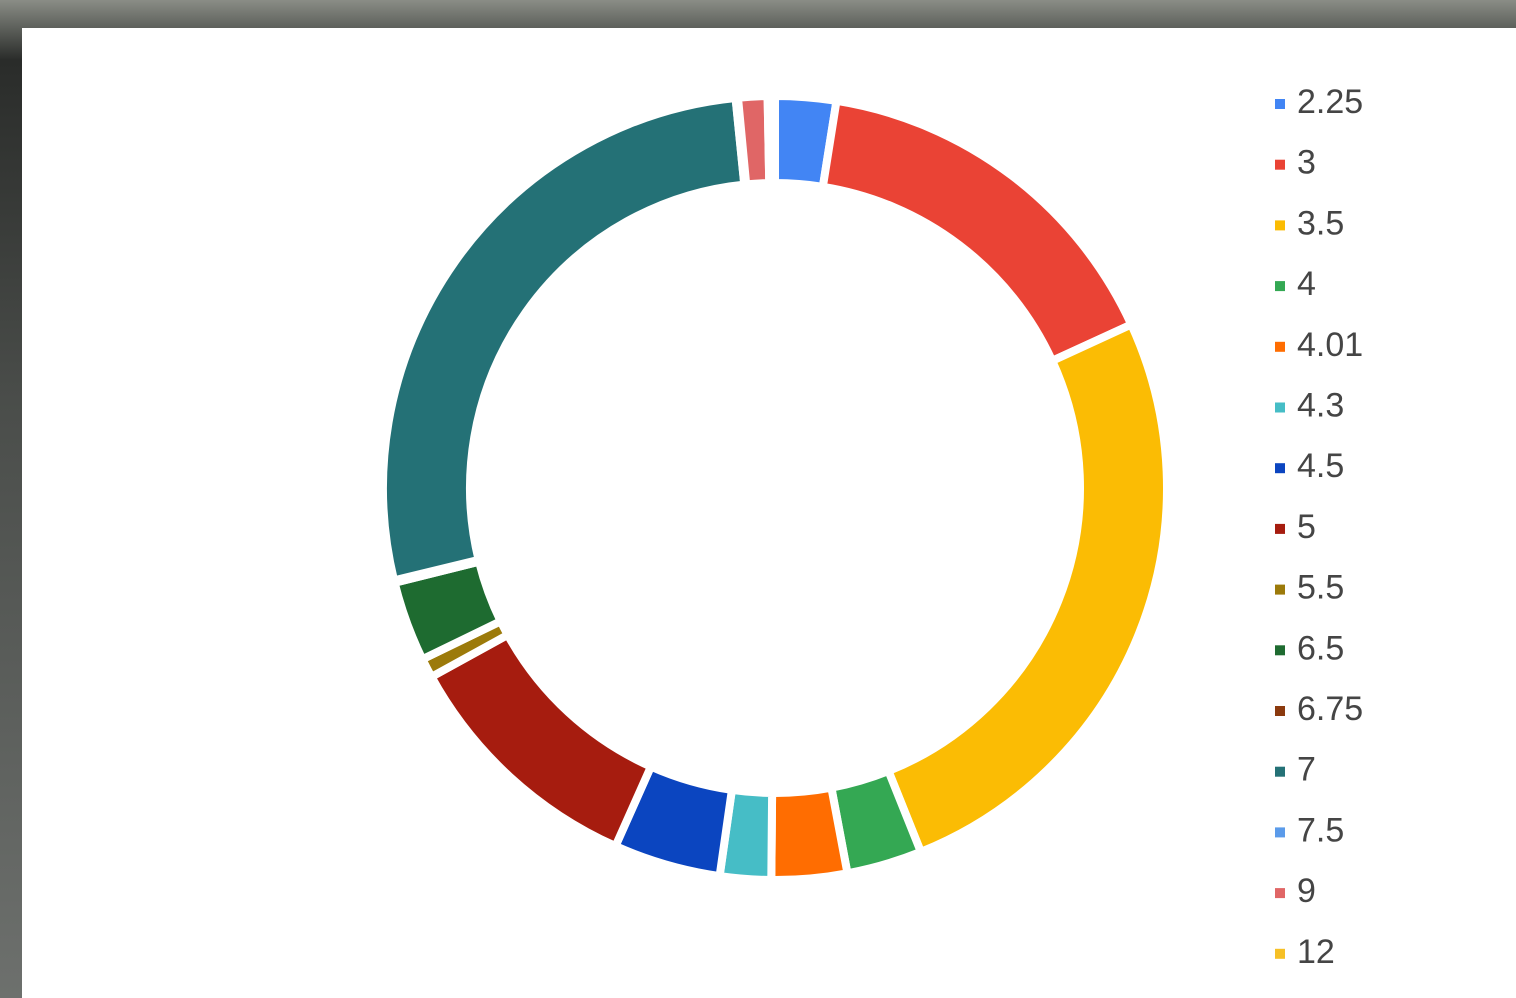 The image size is (1516, 998). I want to click on legend-label: 7, so click(1306, 770).